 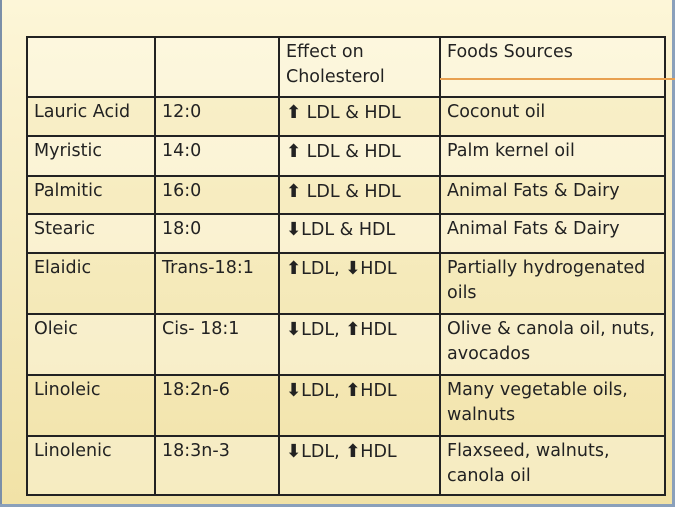 I want to click on table-header-row: Effect on Cholesterol Foods Sources, so click(x=346, y=67).